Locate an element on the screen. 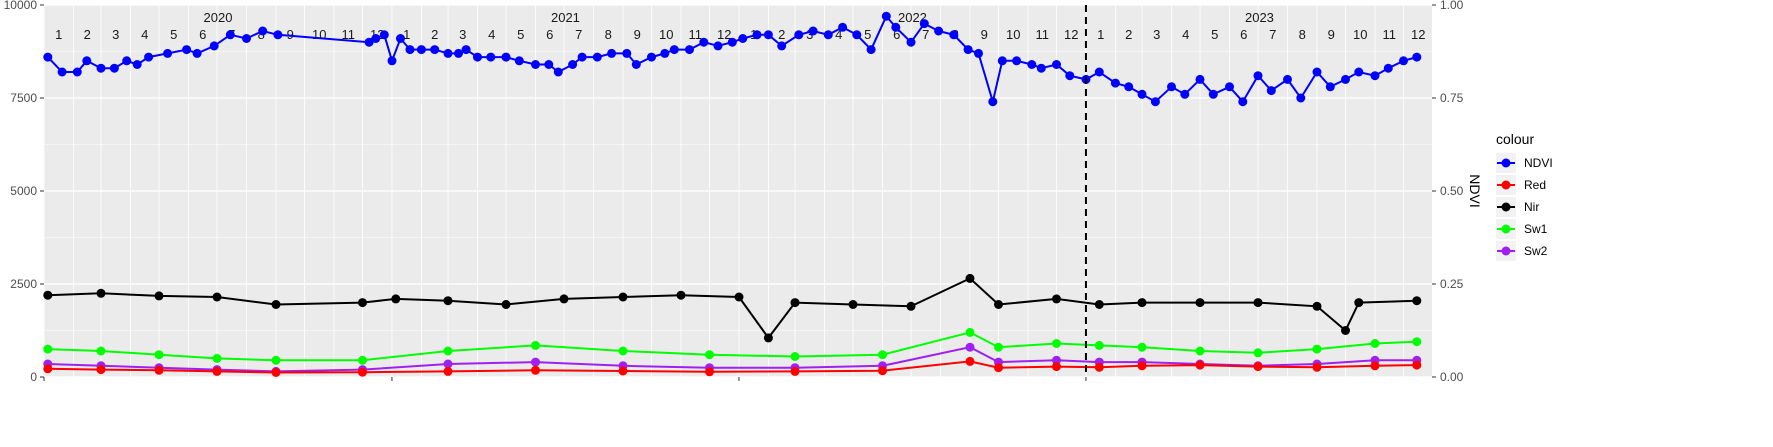  nir-line is located at coordinates (732, 308).